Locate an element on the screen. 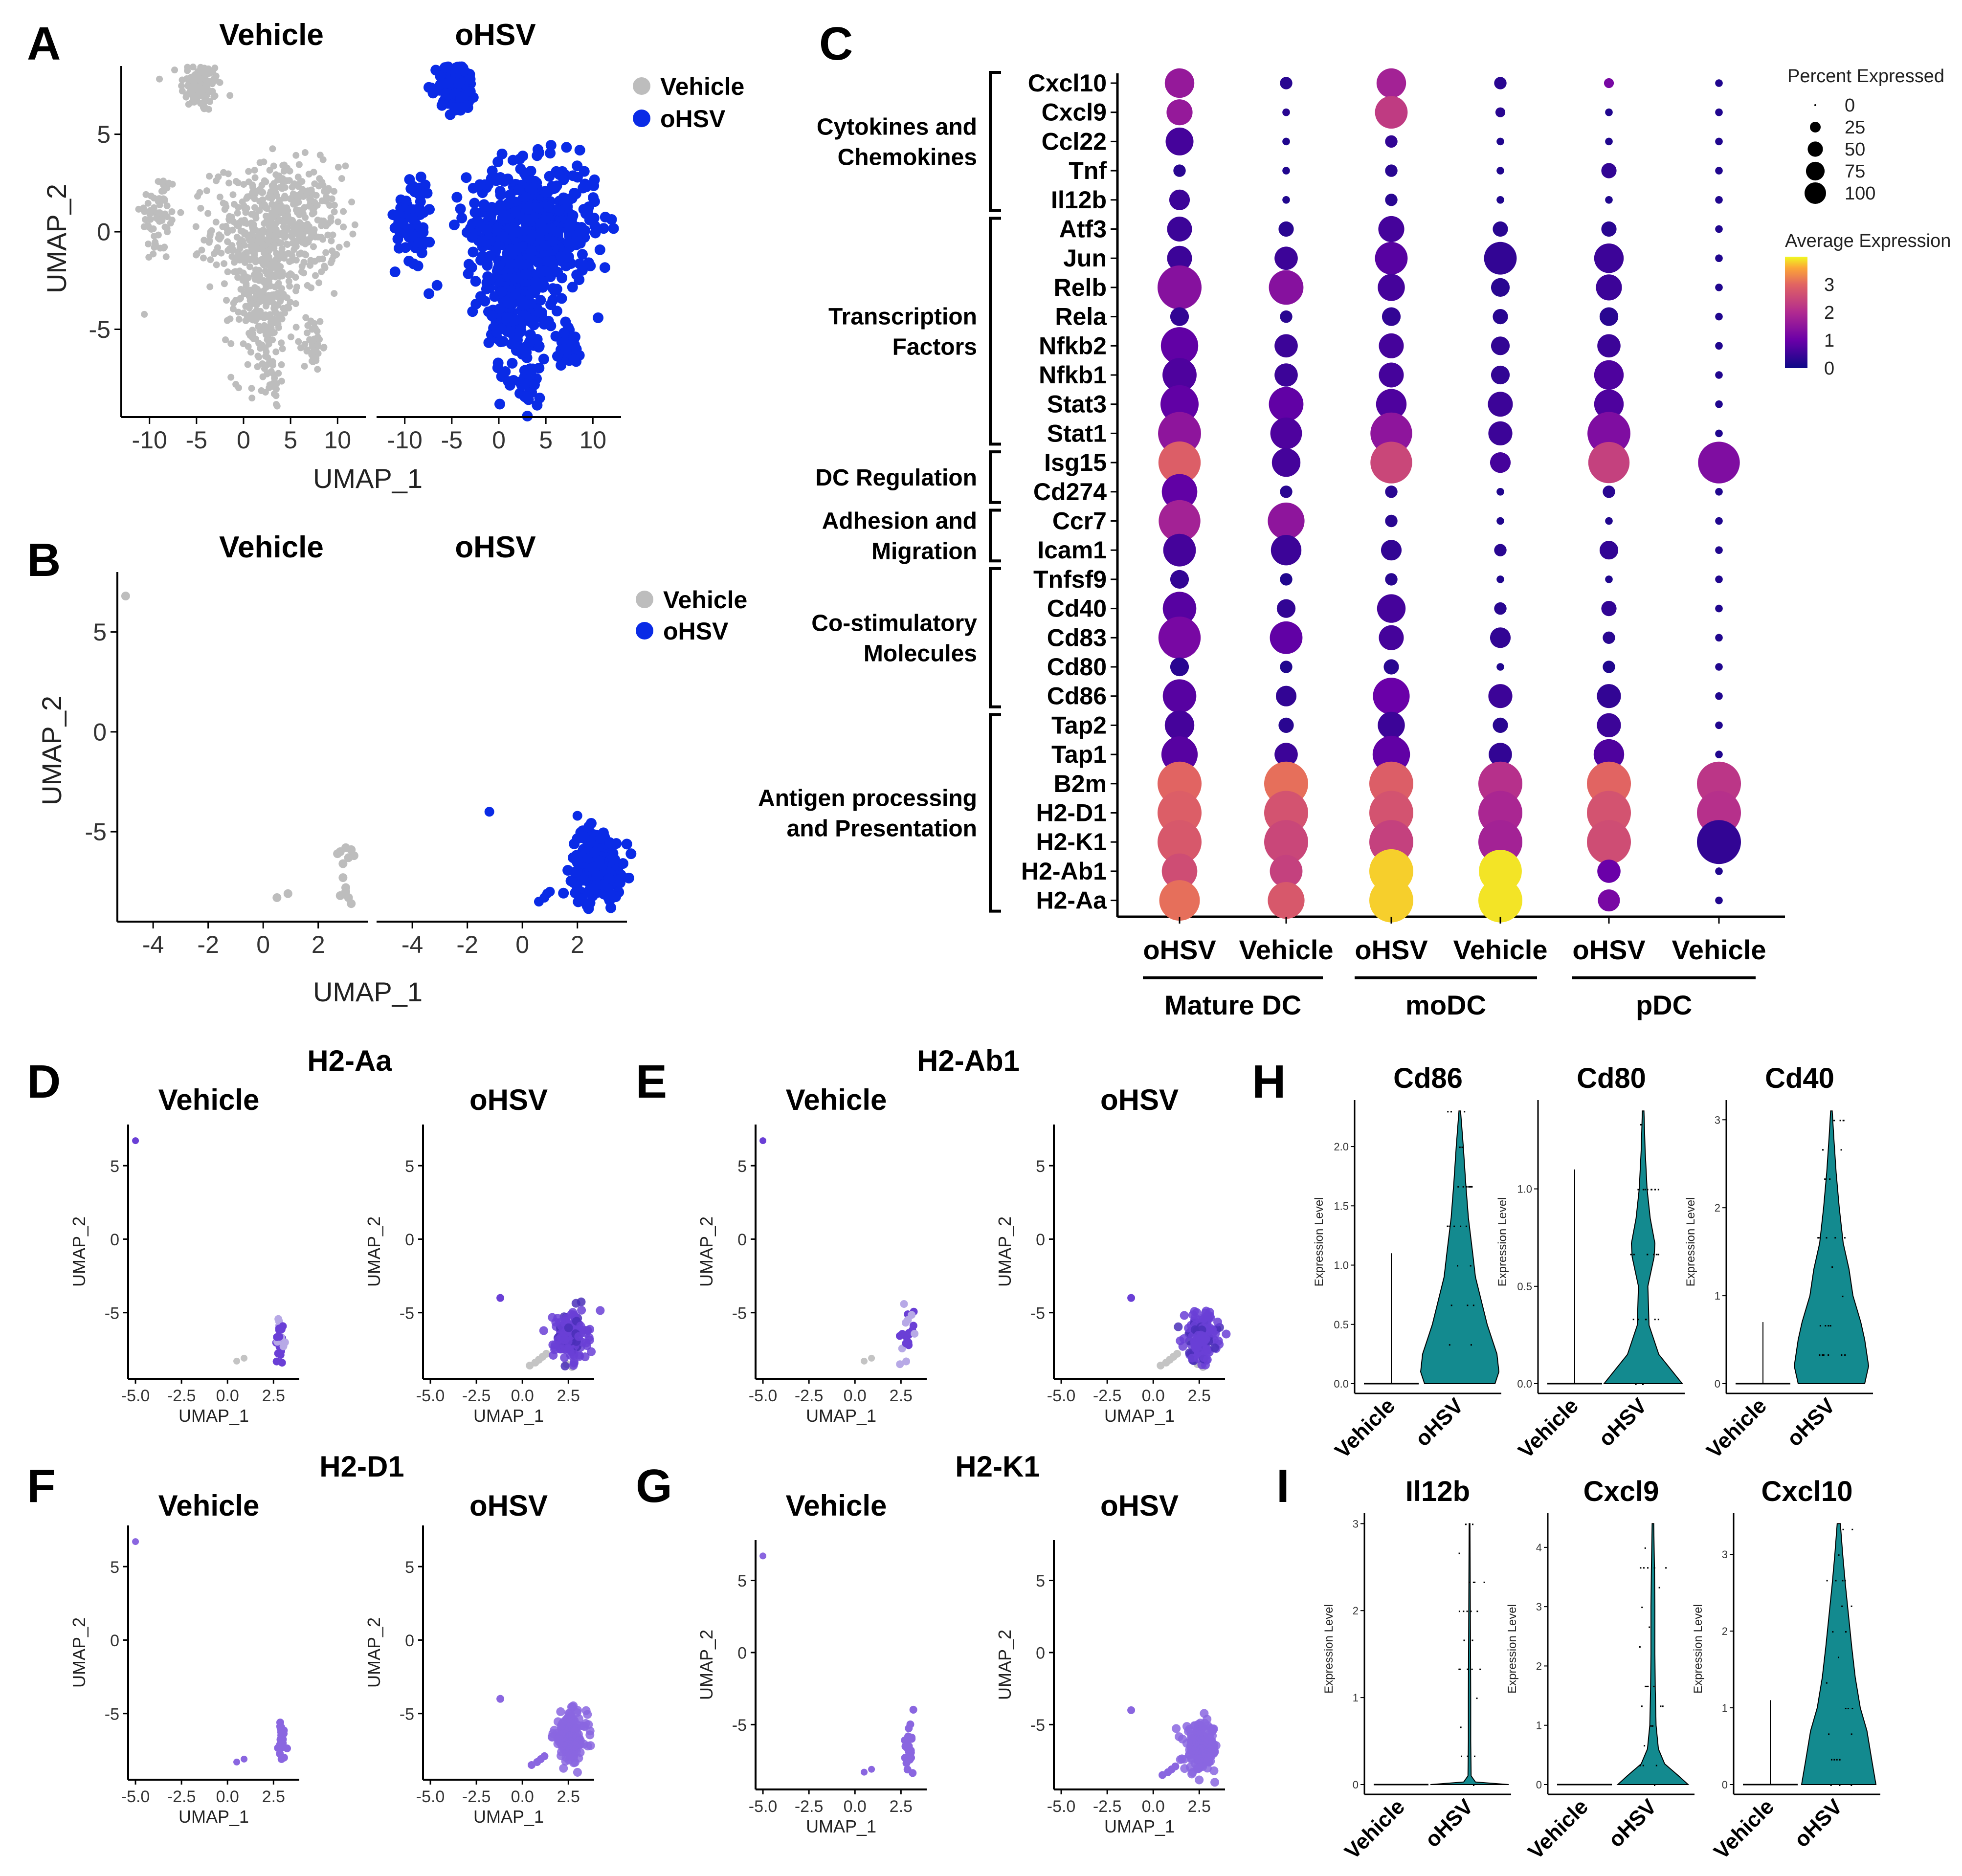 The image size is (1962, 1876). x-tick-label: 2 is located at coordinates (577, 944).